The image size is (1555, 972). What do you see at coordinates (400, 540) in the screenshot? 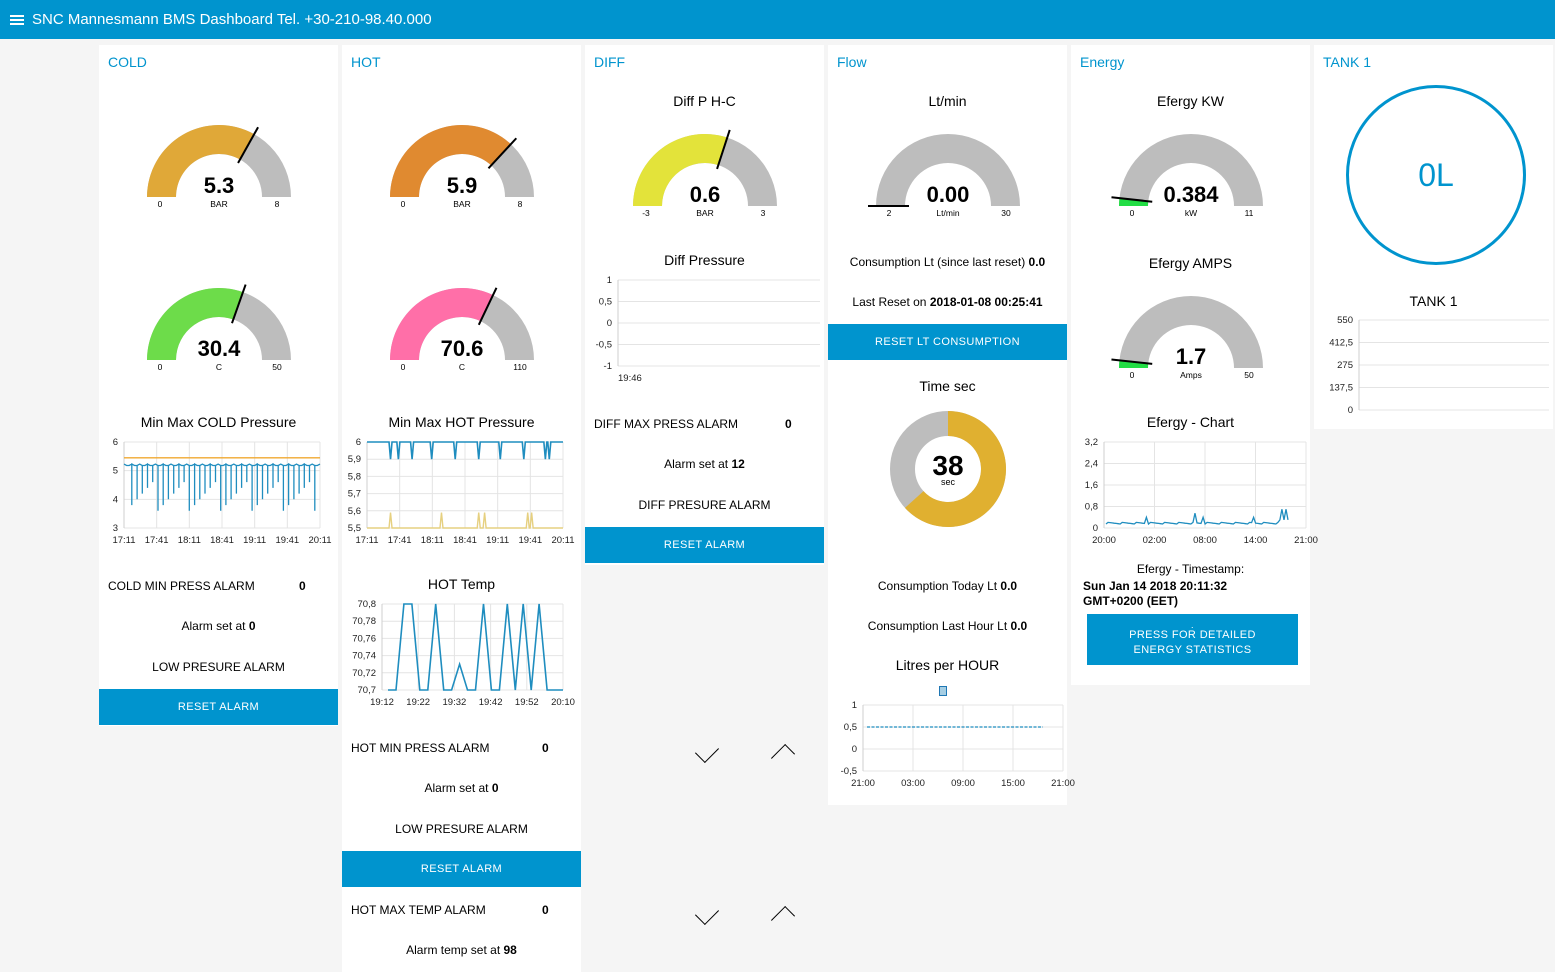
I see `x-tick-label: 17:41` at bounding box center [400, 540].